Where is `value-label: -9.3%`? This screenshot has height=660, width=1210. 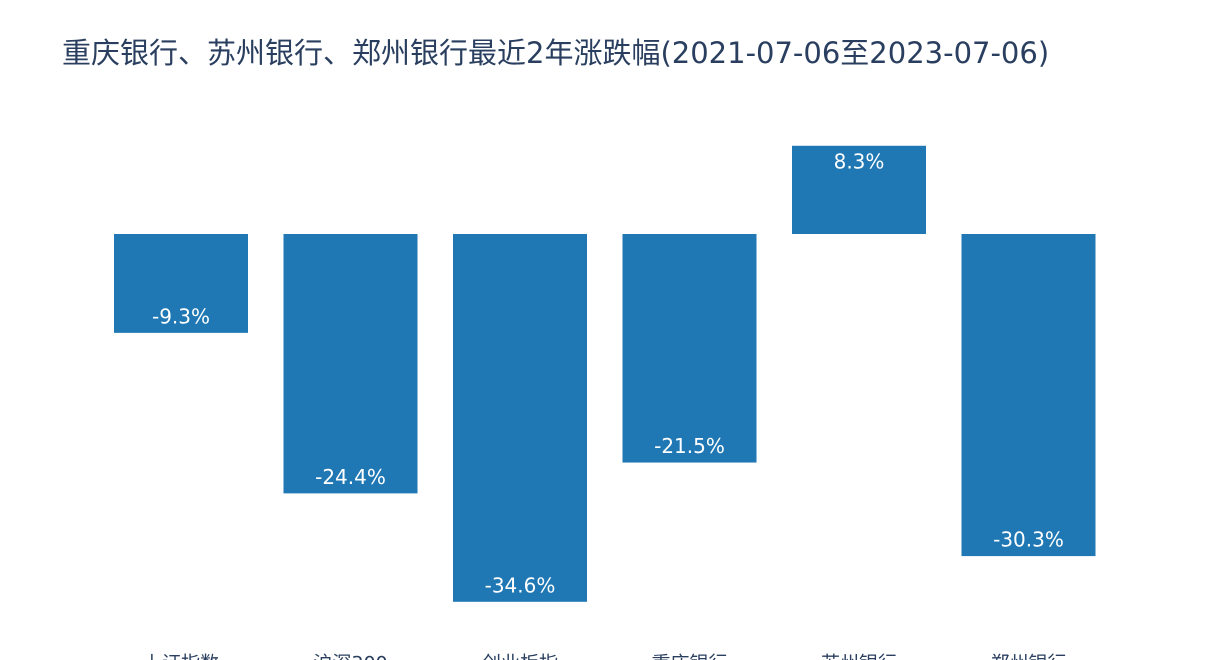 value-label: -9.3% is located at coordinates (181, 316).